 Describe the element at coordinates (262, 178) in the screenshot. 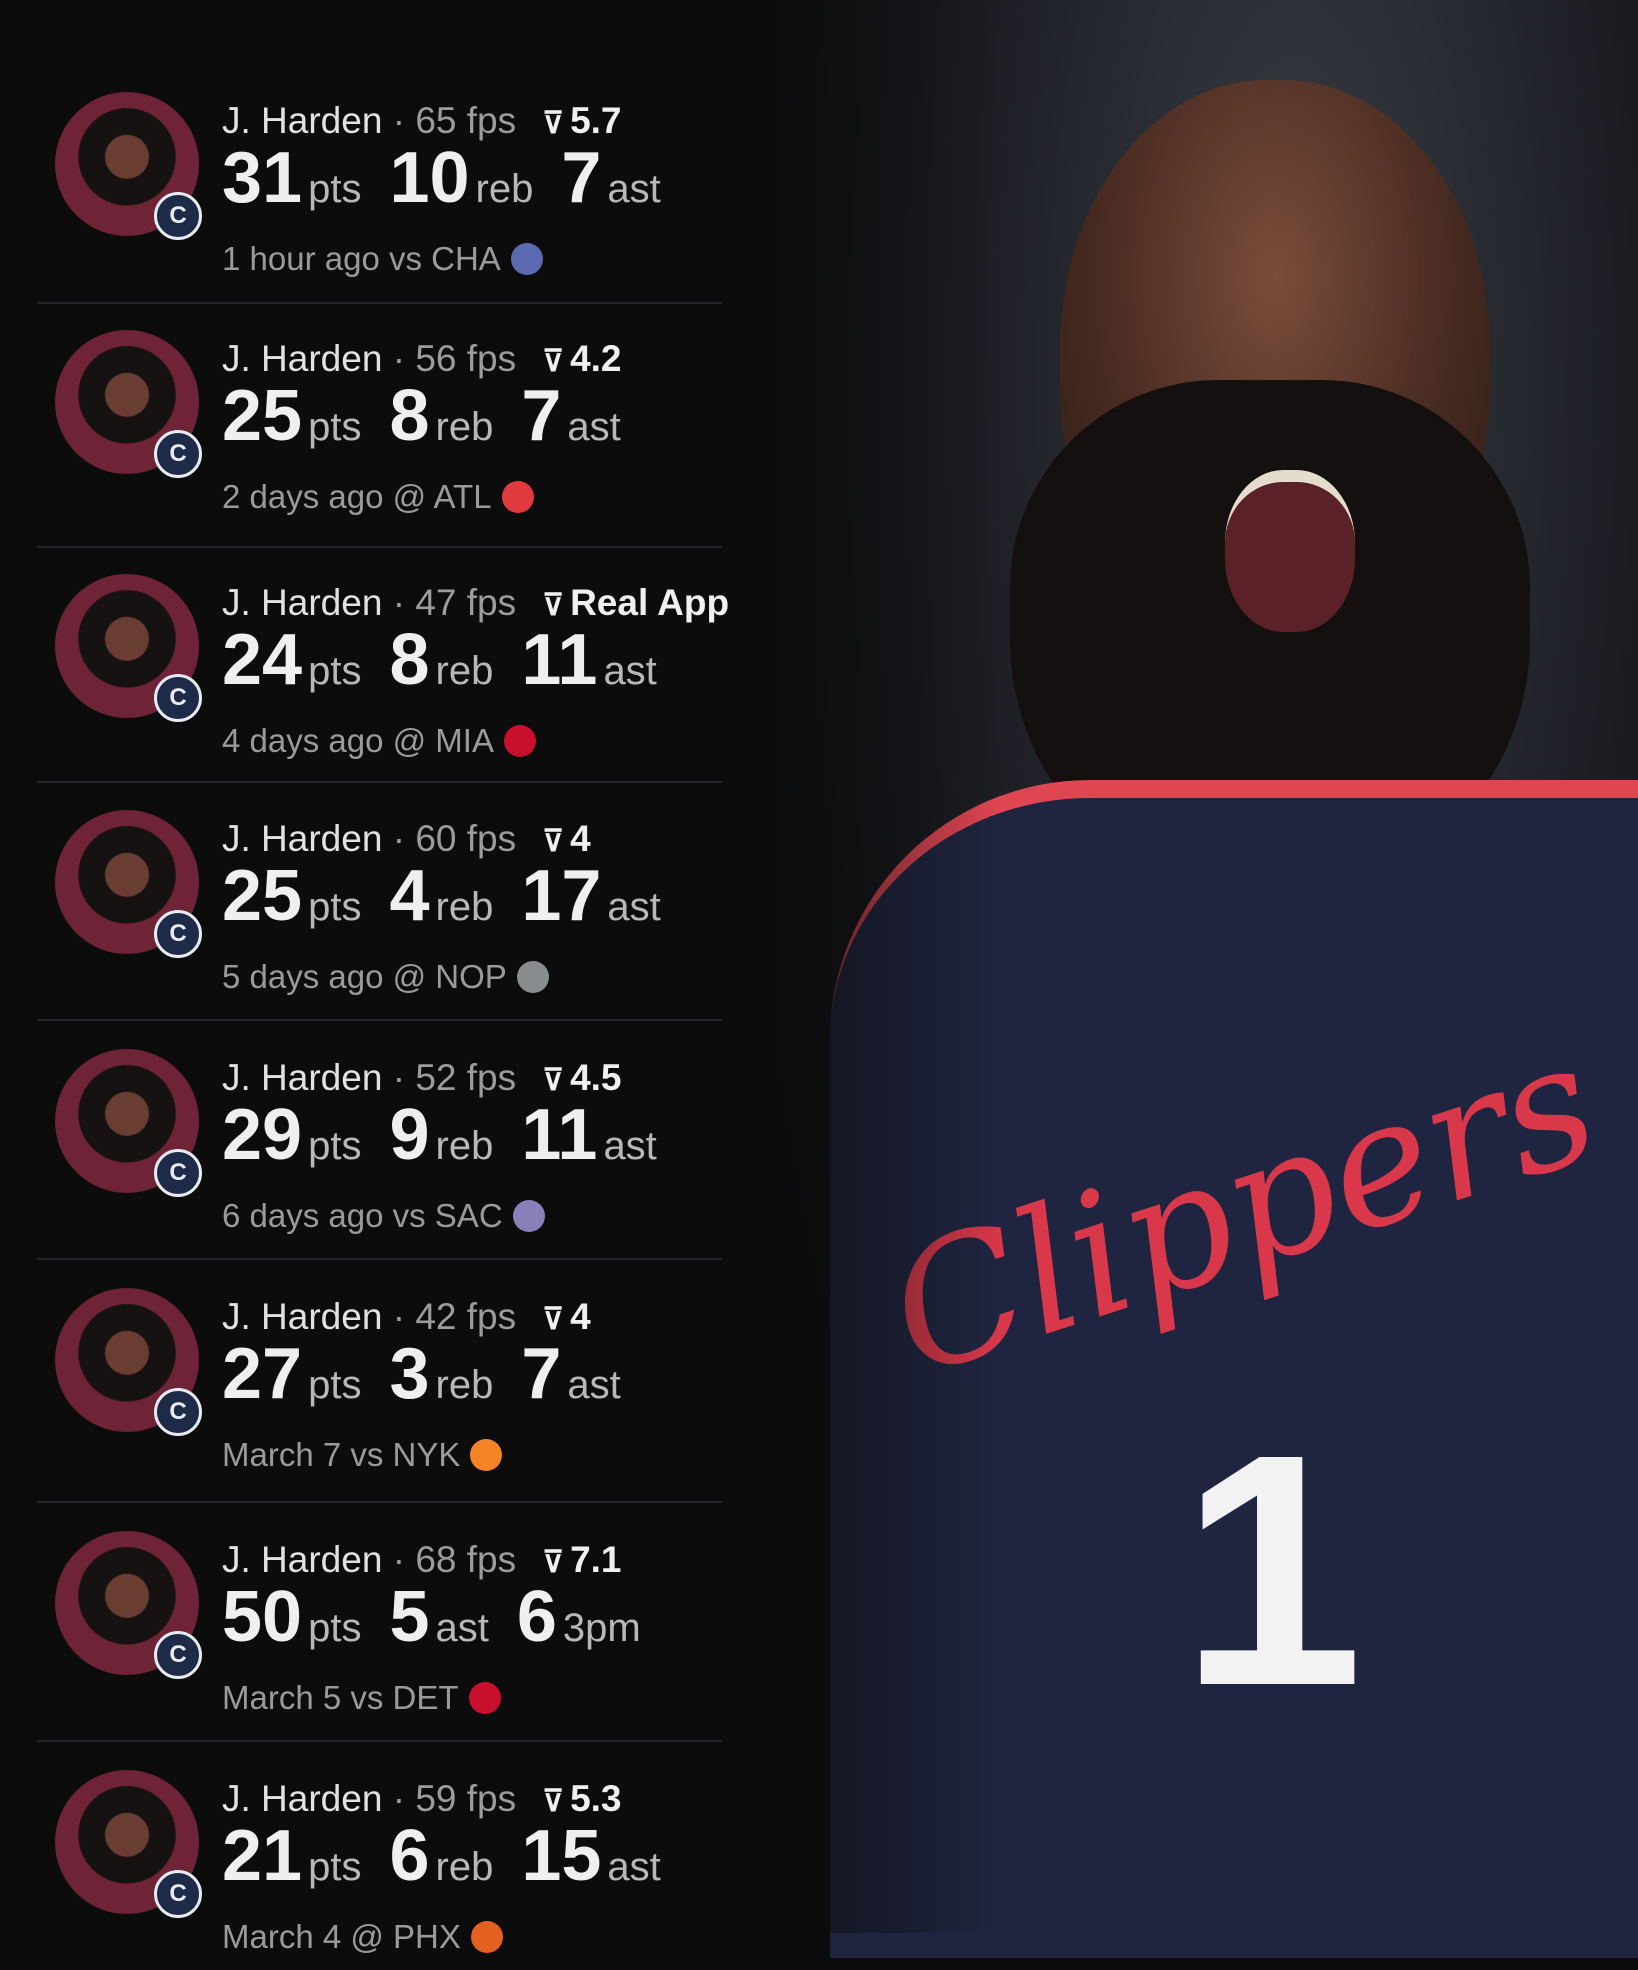

I see `stat-value: 31` at that location.